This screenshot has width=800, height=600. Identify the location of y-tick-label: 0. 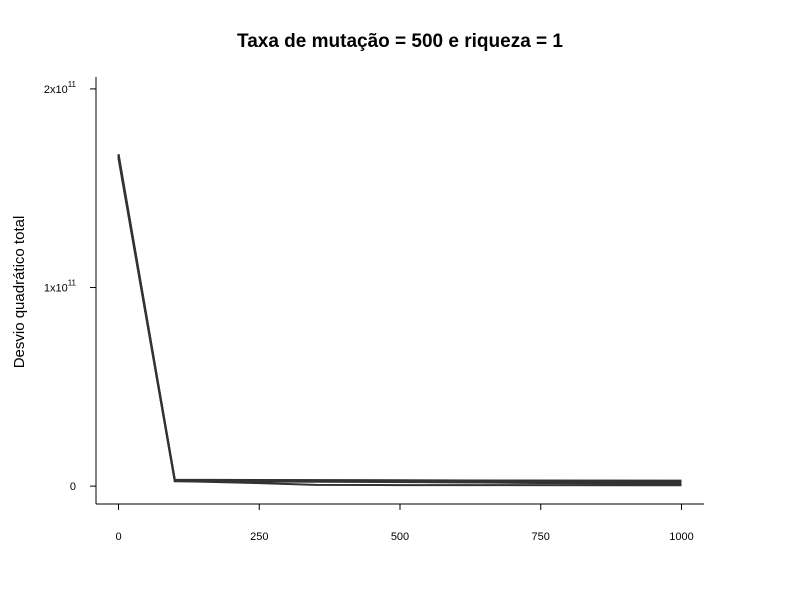
(73, 487).